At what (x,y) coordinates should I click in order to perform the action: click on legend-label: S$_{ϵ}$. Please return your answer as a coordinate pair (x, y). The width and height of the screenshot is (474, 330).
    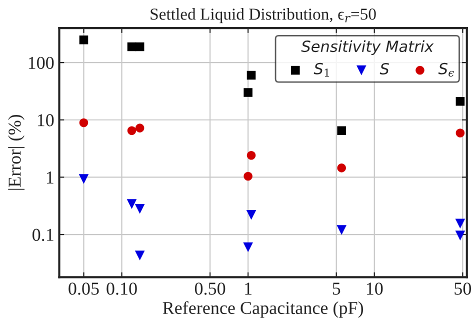
    Looking at the image, I should click on (446, 69).